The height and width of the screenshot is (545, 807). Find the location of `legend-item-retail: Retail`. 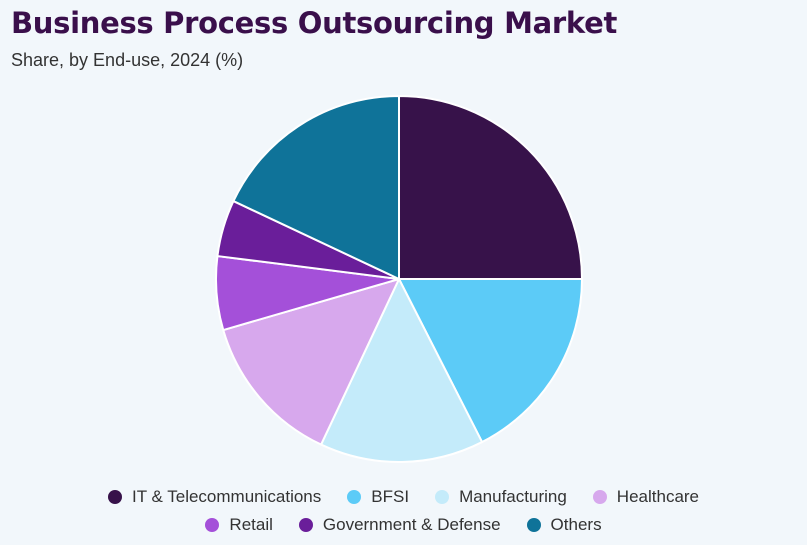

legend-item-retail: Retail is located at coordinates (239, 525).